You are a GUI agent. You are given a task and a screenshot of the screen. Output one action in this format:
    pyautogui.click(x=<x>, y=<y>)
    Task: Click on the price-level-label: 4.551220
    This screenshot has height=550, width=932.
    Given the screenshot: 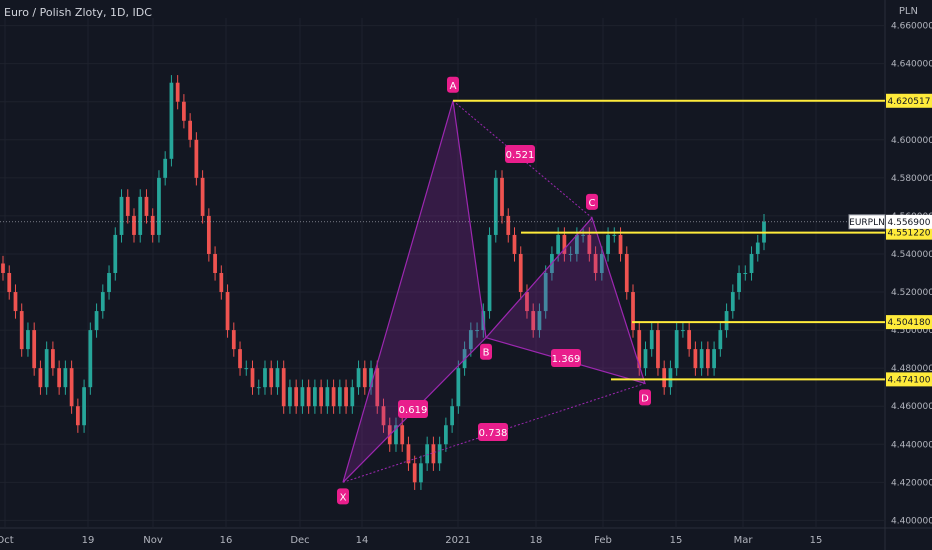 What is the action you would take?
    pyautogui.click(x=909, y=234)
    